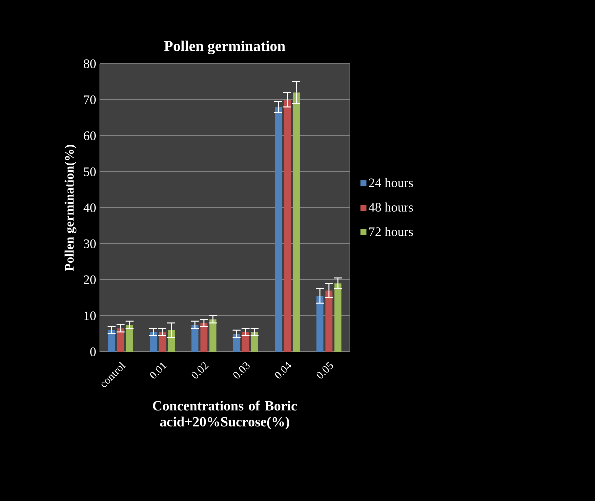 This screenshot has width=595, height=501. Describe the element at coordinates (90, 280) in the screenshot. I see `y-tick-label: 20` at that location.